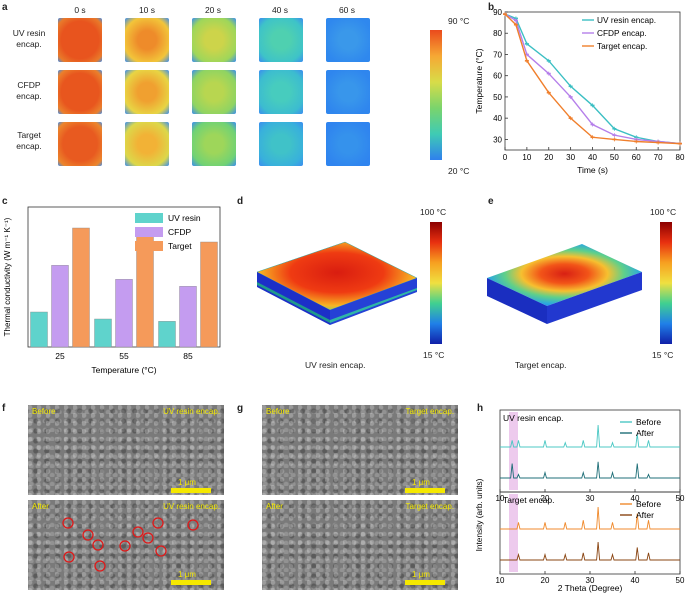 This screenshot has width=685, height=594. Describe the element at coordinates (626, 20) in the screenshot. I see `legend-label-b: UV resin encap.` at that location.